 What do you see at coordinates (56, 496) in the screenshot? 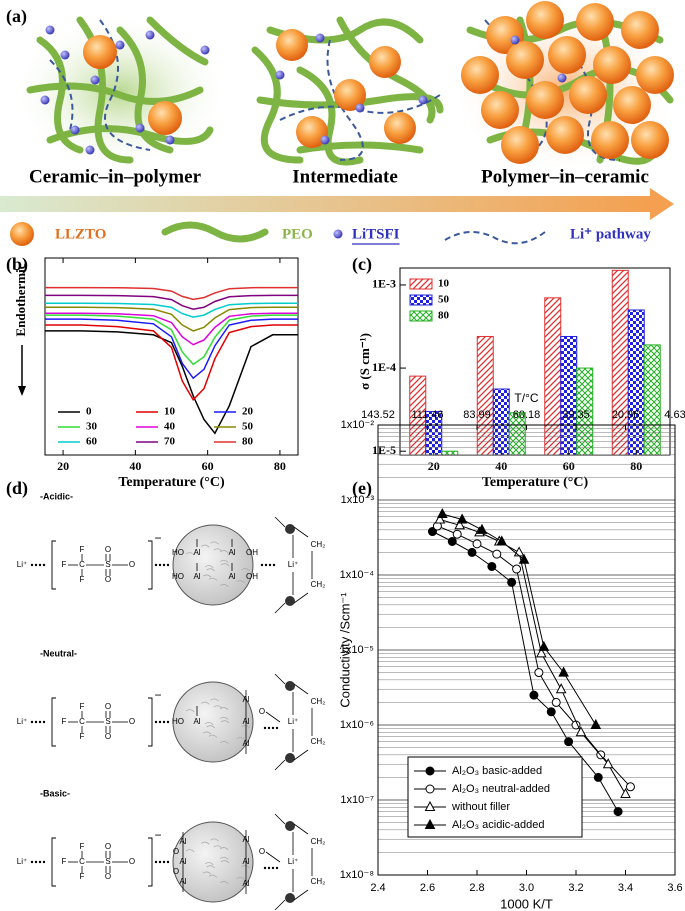
I see `section-title: -Acidic-` at bounding box center [56, 496].